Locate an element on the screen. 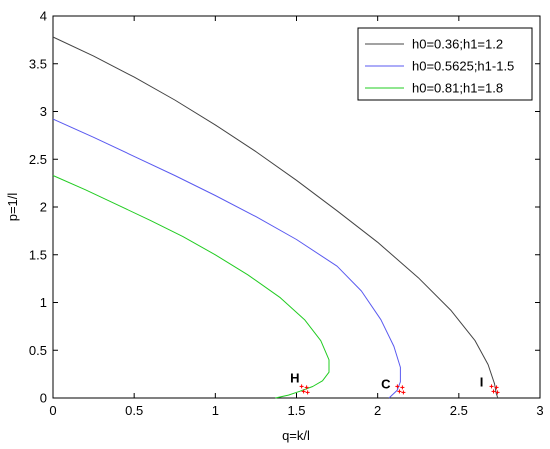  legend-label-2: h0=0.5625;h1-1.5 is located at coordinates (463, 66).